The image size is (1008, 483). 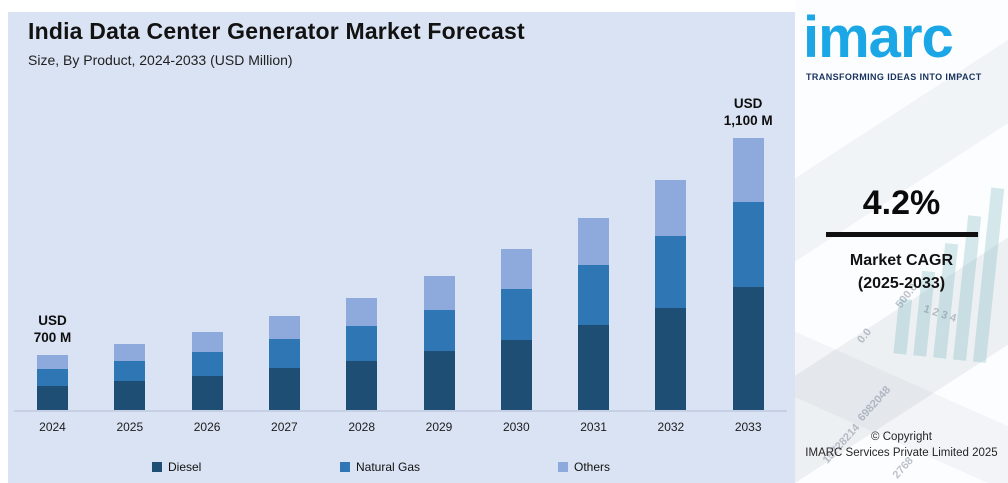 What do you see at coordinates (362, 427) in the screenshot?
I see `x-tick-2028: 2028` at bounding box center [362, 427].